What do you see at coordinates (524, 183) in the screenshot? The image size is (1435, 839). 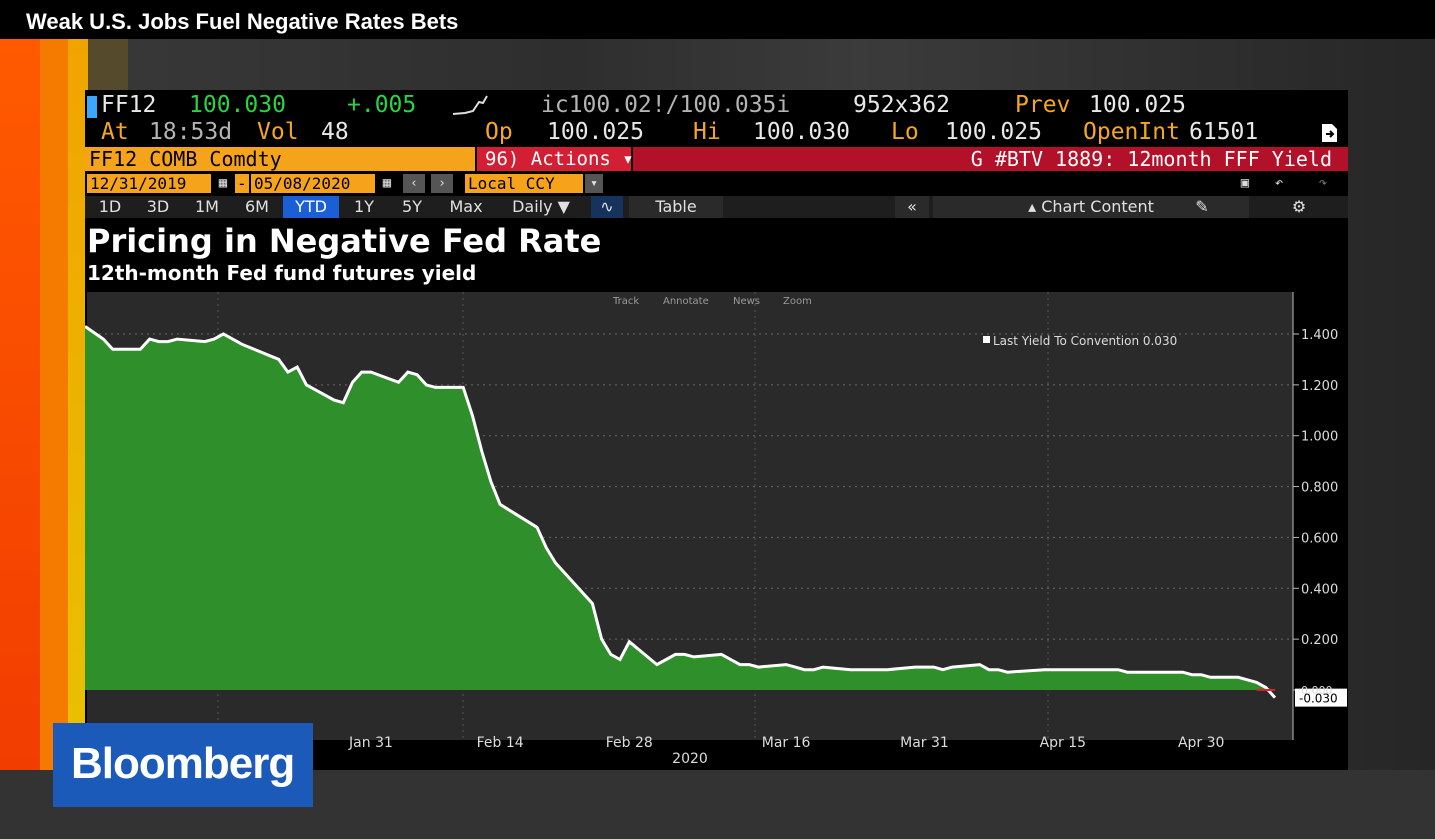 I see `currency-select: Local CCY` at bounding box center [524, 183].